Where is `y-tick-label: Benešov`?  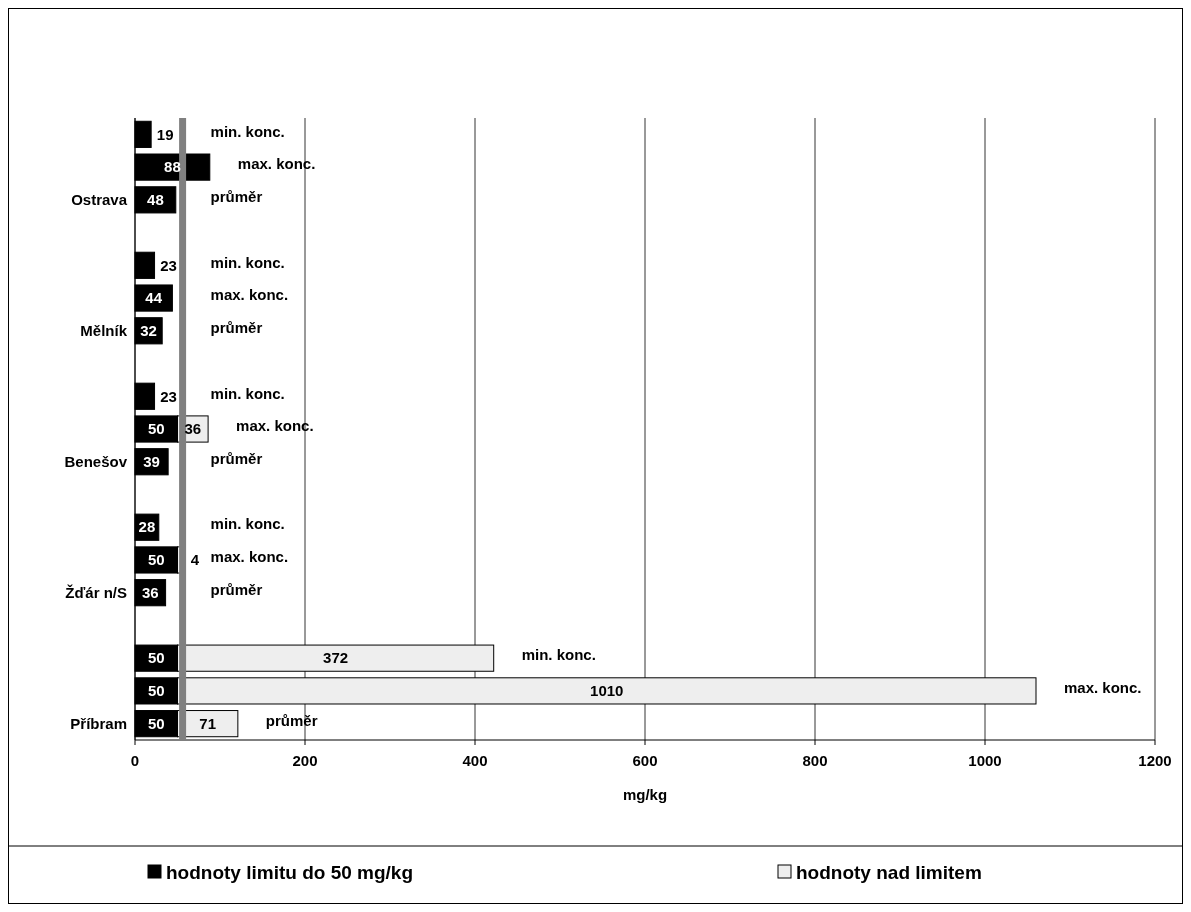
y-tick-label: Benešov is located at coordinates (96, 461).